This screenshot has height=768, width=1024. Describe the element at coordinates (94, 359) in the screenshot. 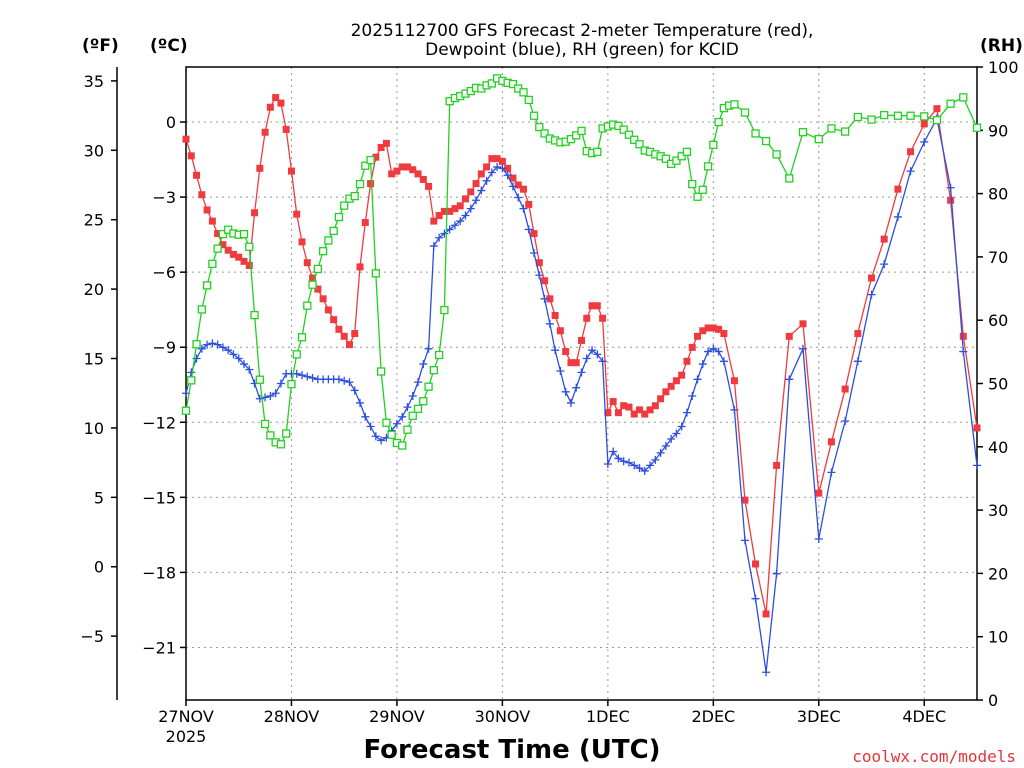

I see `fahrenheit-tick-label: 15` at that location.